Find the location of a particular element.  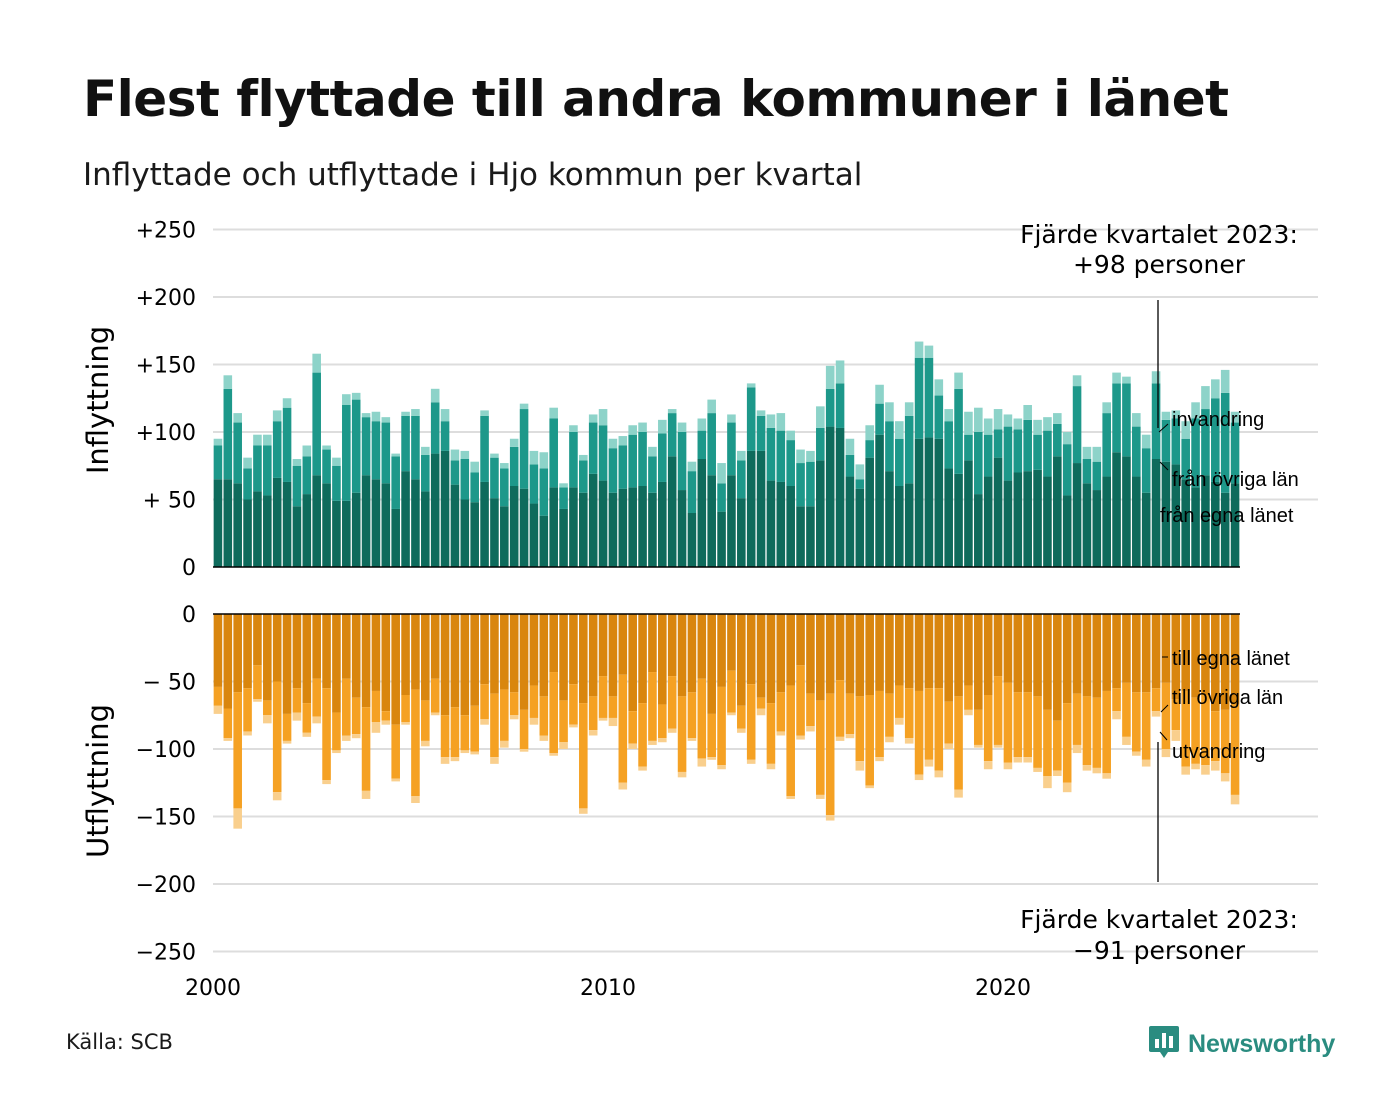

source-note: Källa: SCB is located at coordinates (119, 1042).